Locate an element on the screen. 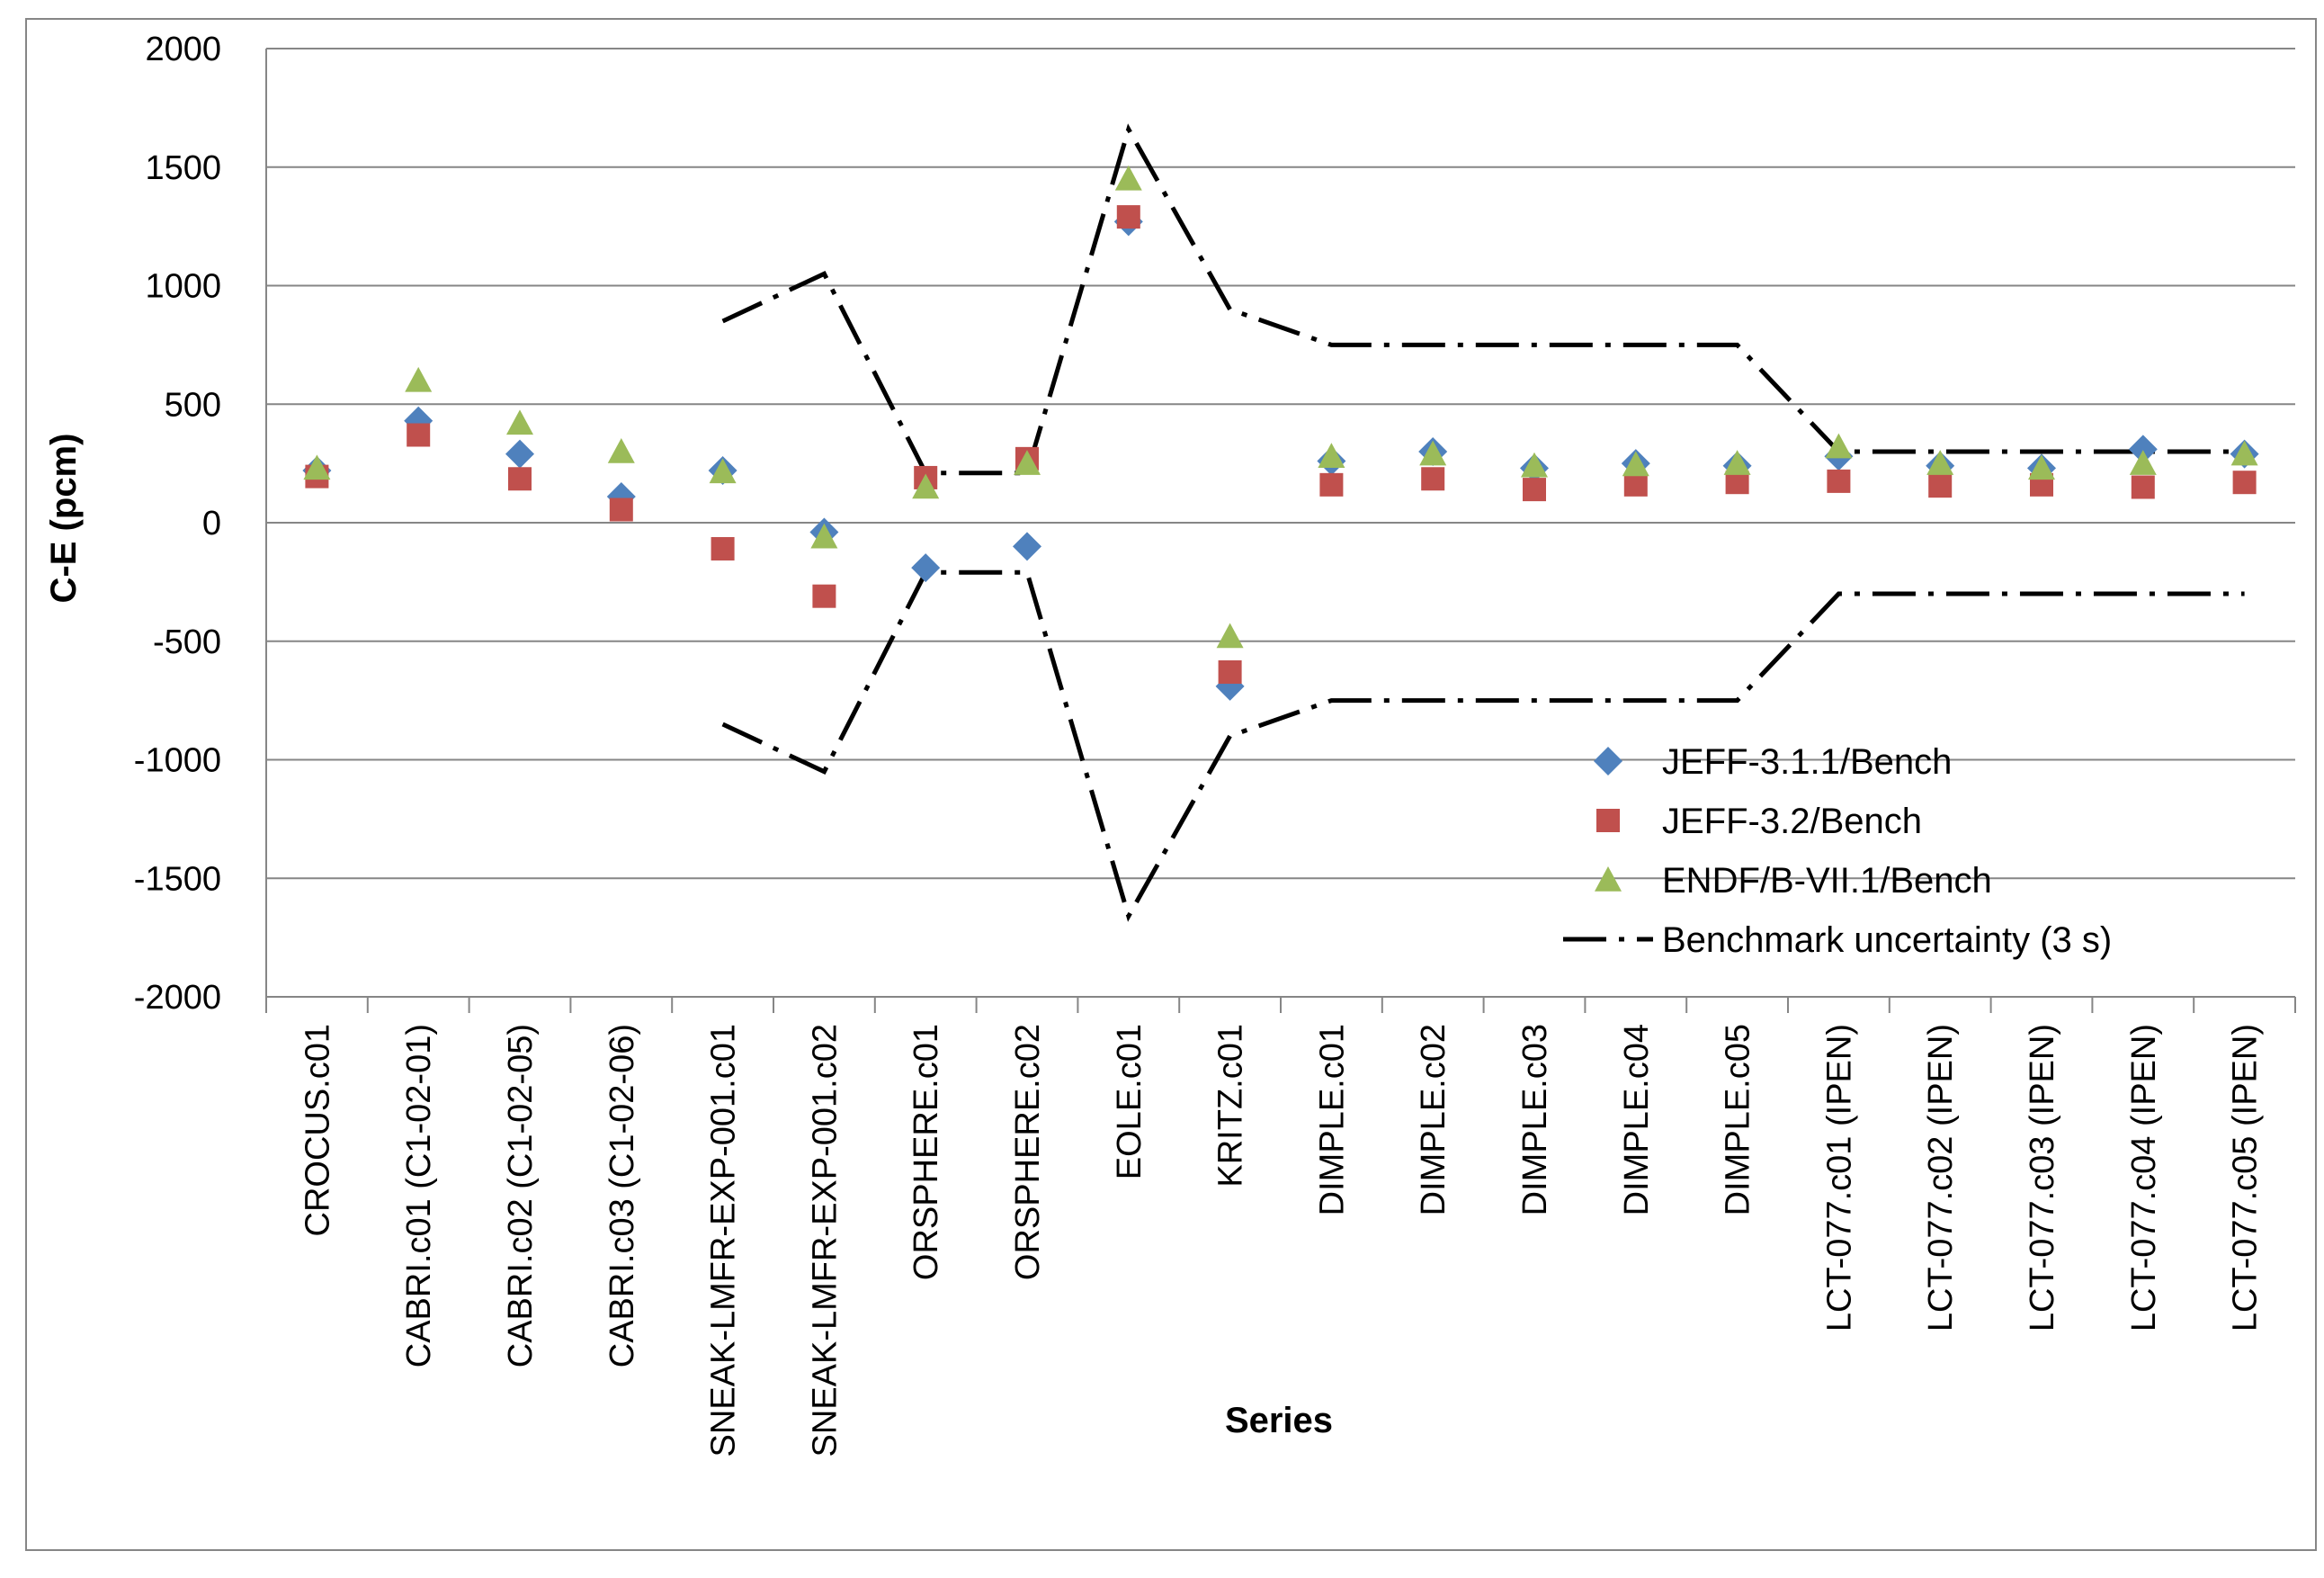 This screenshot has width=2324, height=1578. x-tick-label: DIMPLE.c02 is located at coordinates (1433, 1119).